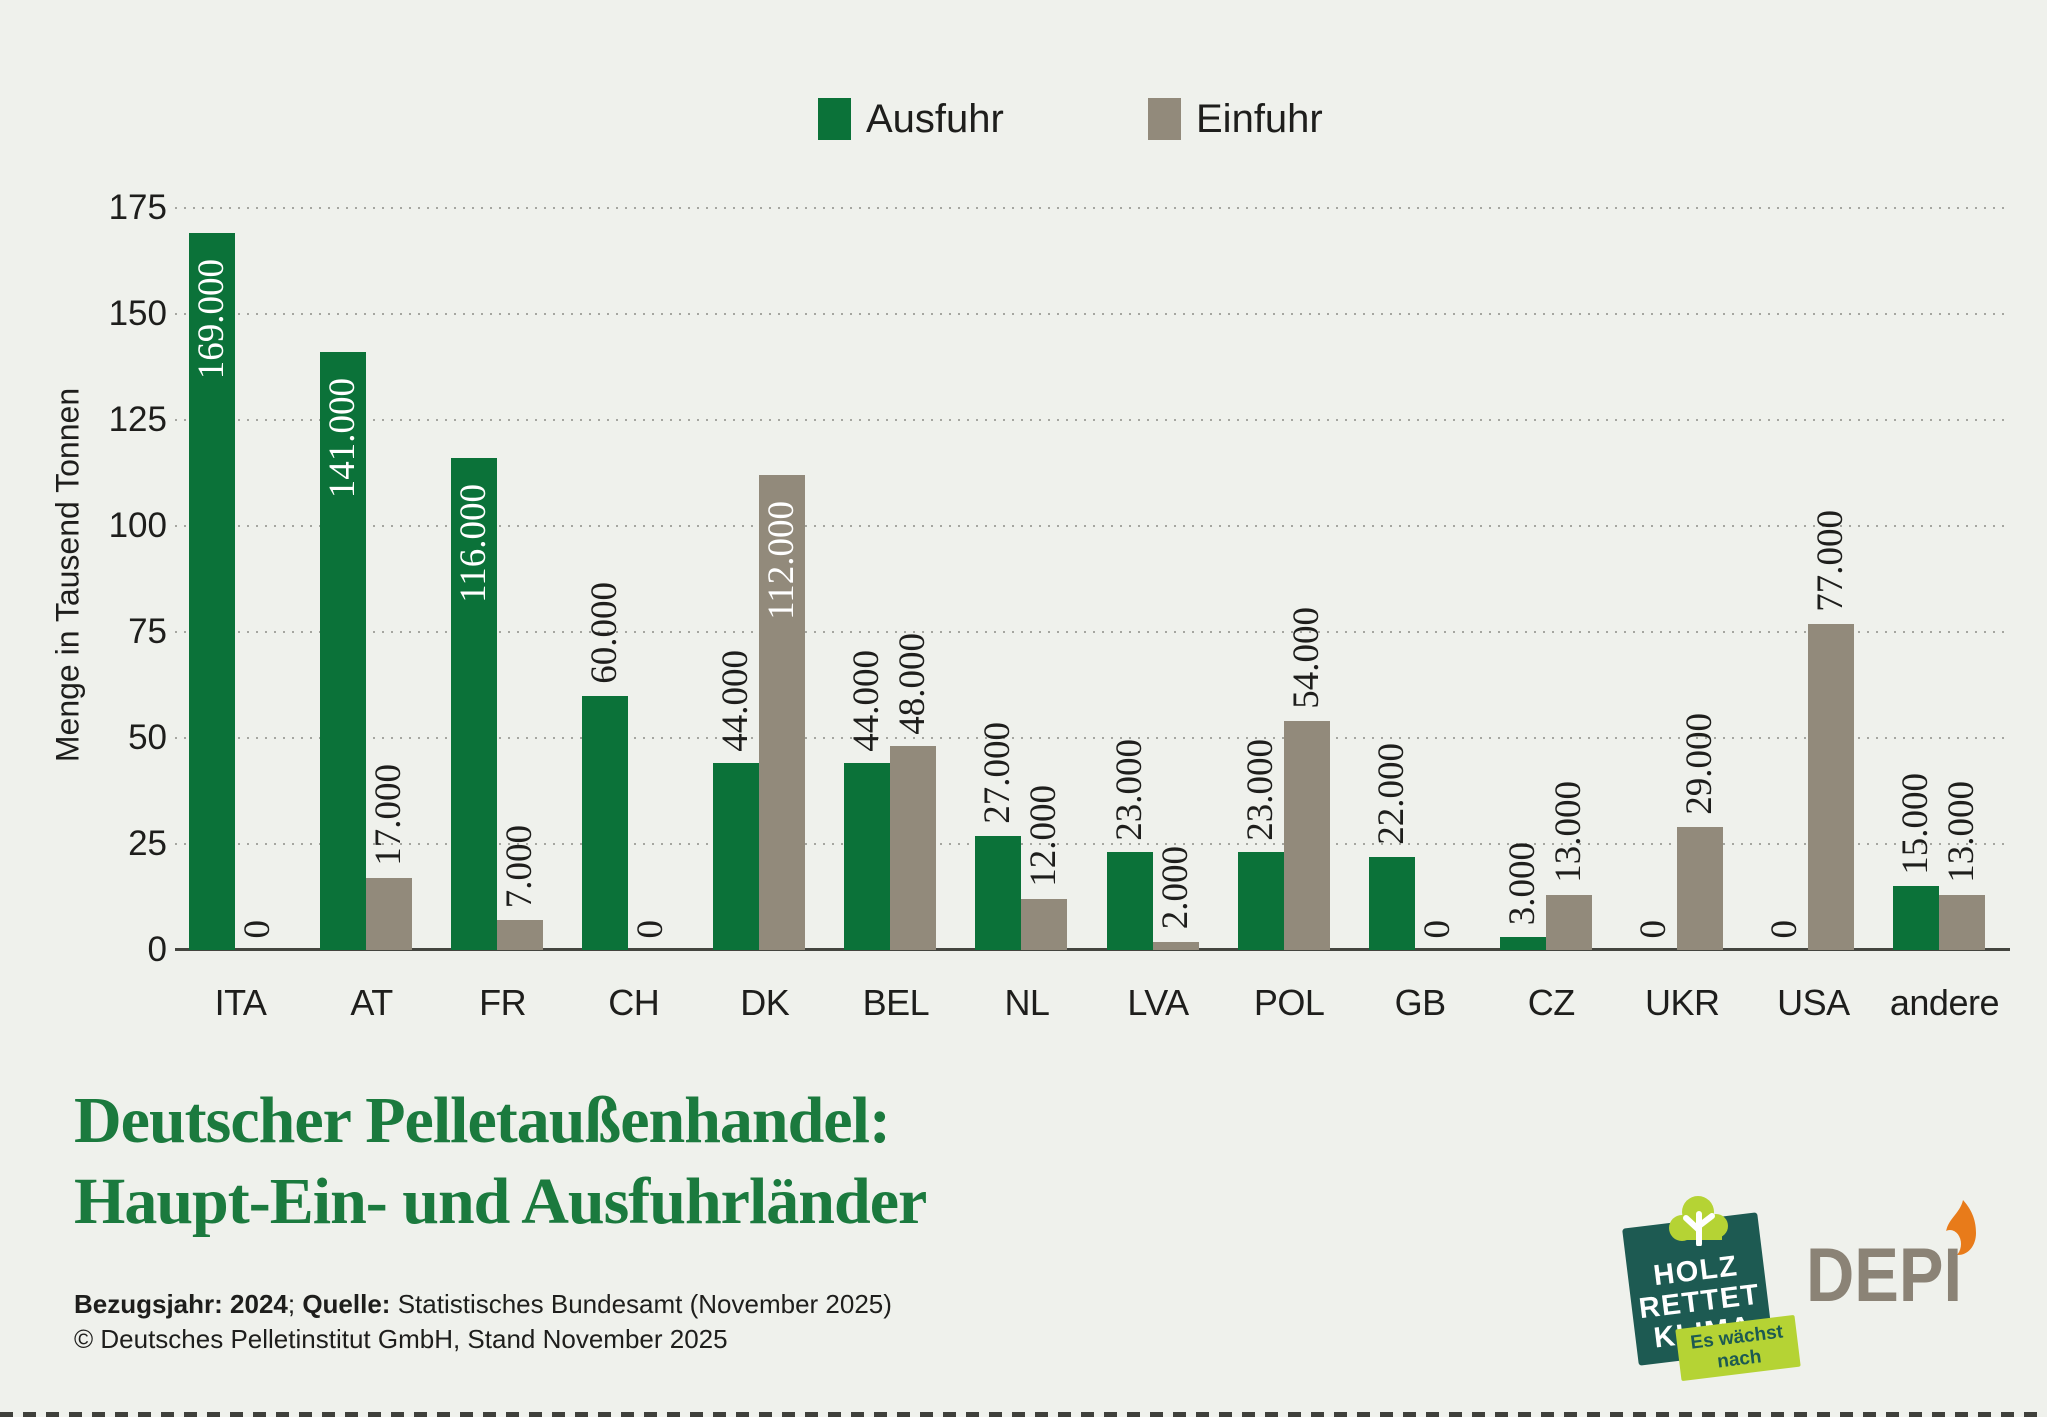  Describe the element at coordinates (1522, 943) in the screenshot. I see `bar-ausfuhr-CZ` at that location.